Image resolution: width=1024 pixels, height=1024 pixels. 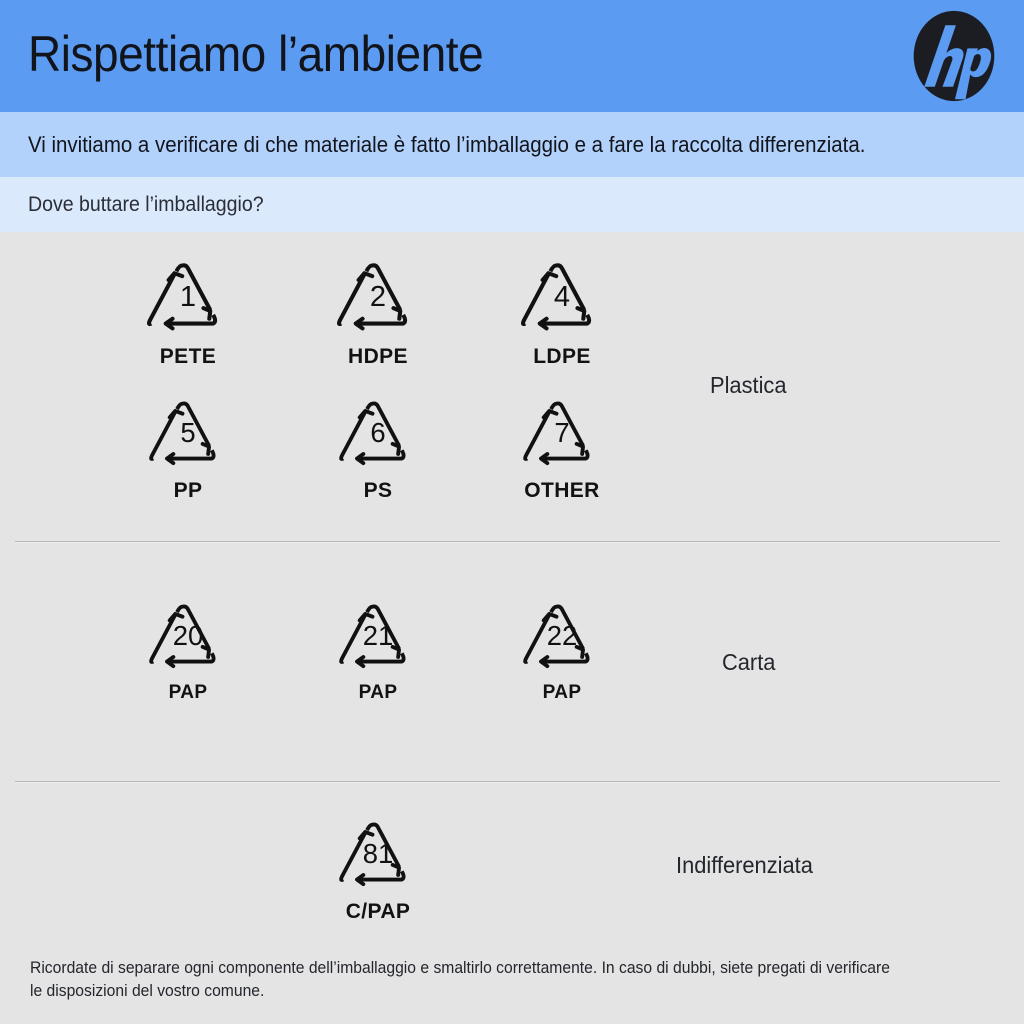 What do you see at coordinates (744, 865) in the screenshot?
I see `category-label-indifferenziata: Indifferenziata` at bounding box center [744, 865].